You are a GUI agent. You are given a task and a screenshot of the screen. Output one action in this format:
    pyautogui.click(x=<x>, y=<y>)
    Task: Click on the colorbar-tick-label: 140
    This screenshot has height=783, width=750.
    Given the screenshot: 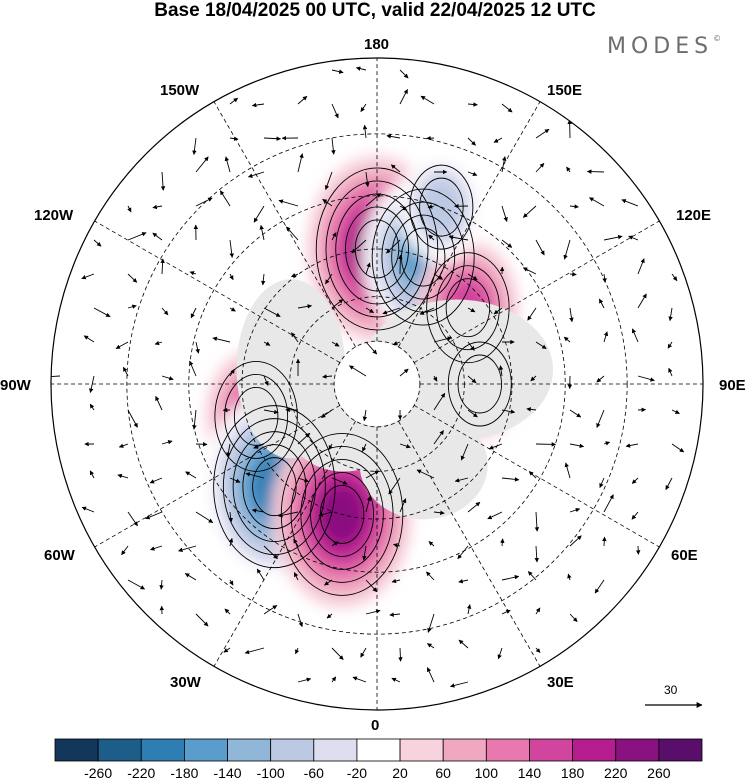 What is the action you would take?
    pyautogui.click(x=529, y=773)
    